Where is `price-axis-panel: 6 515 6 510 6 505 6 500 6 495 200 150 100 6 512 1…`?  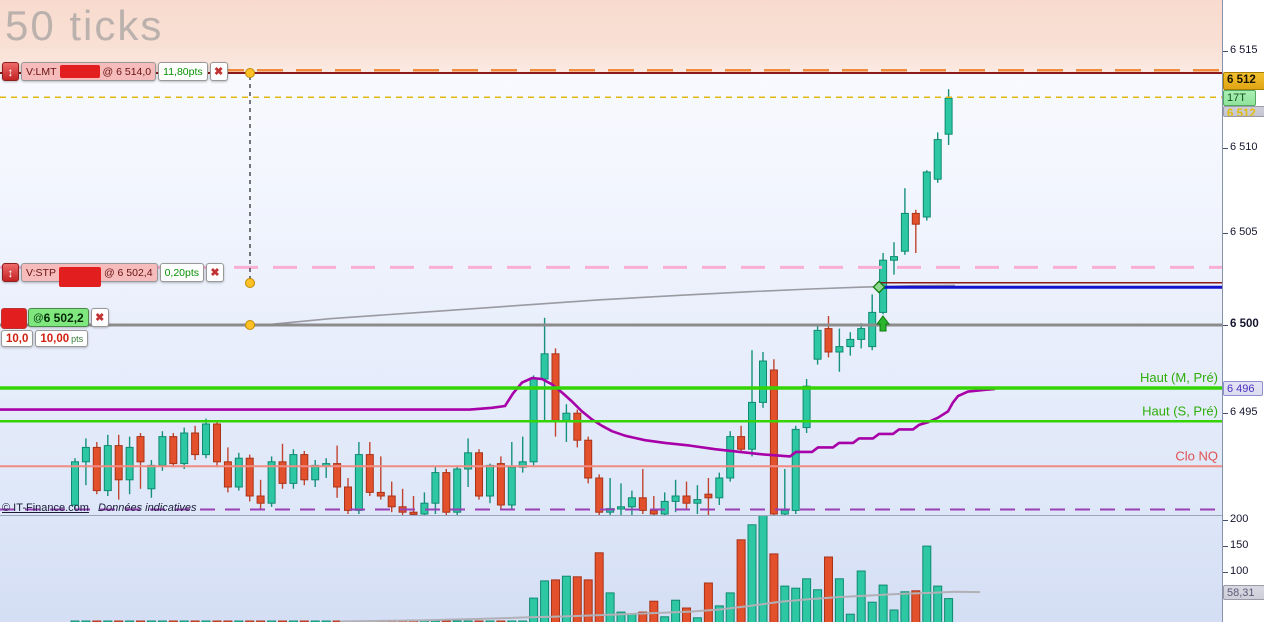 price-axis-panel: 6 515 6 510 6 505 6 500 6 495 200 150 100 6 512 1… is located at coordinates (1243, 311).